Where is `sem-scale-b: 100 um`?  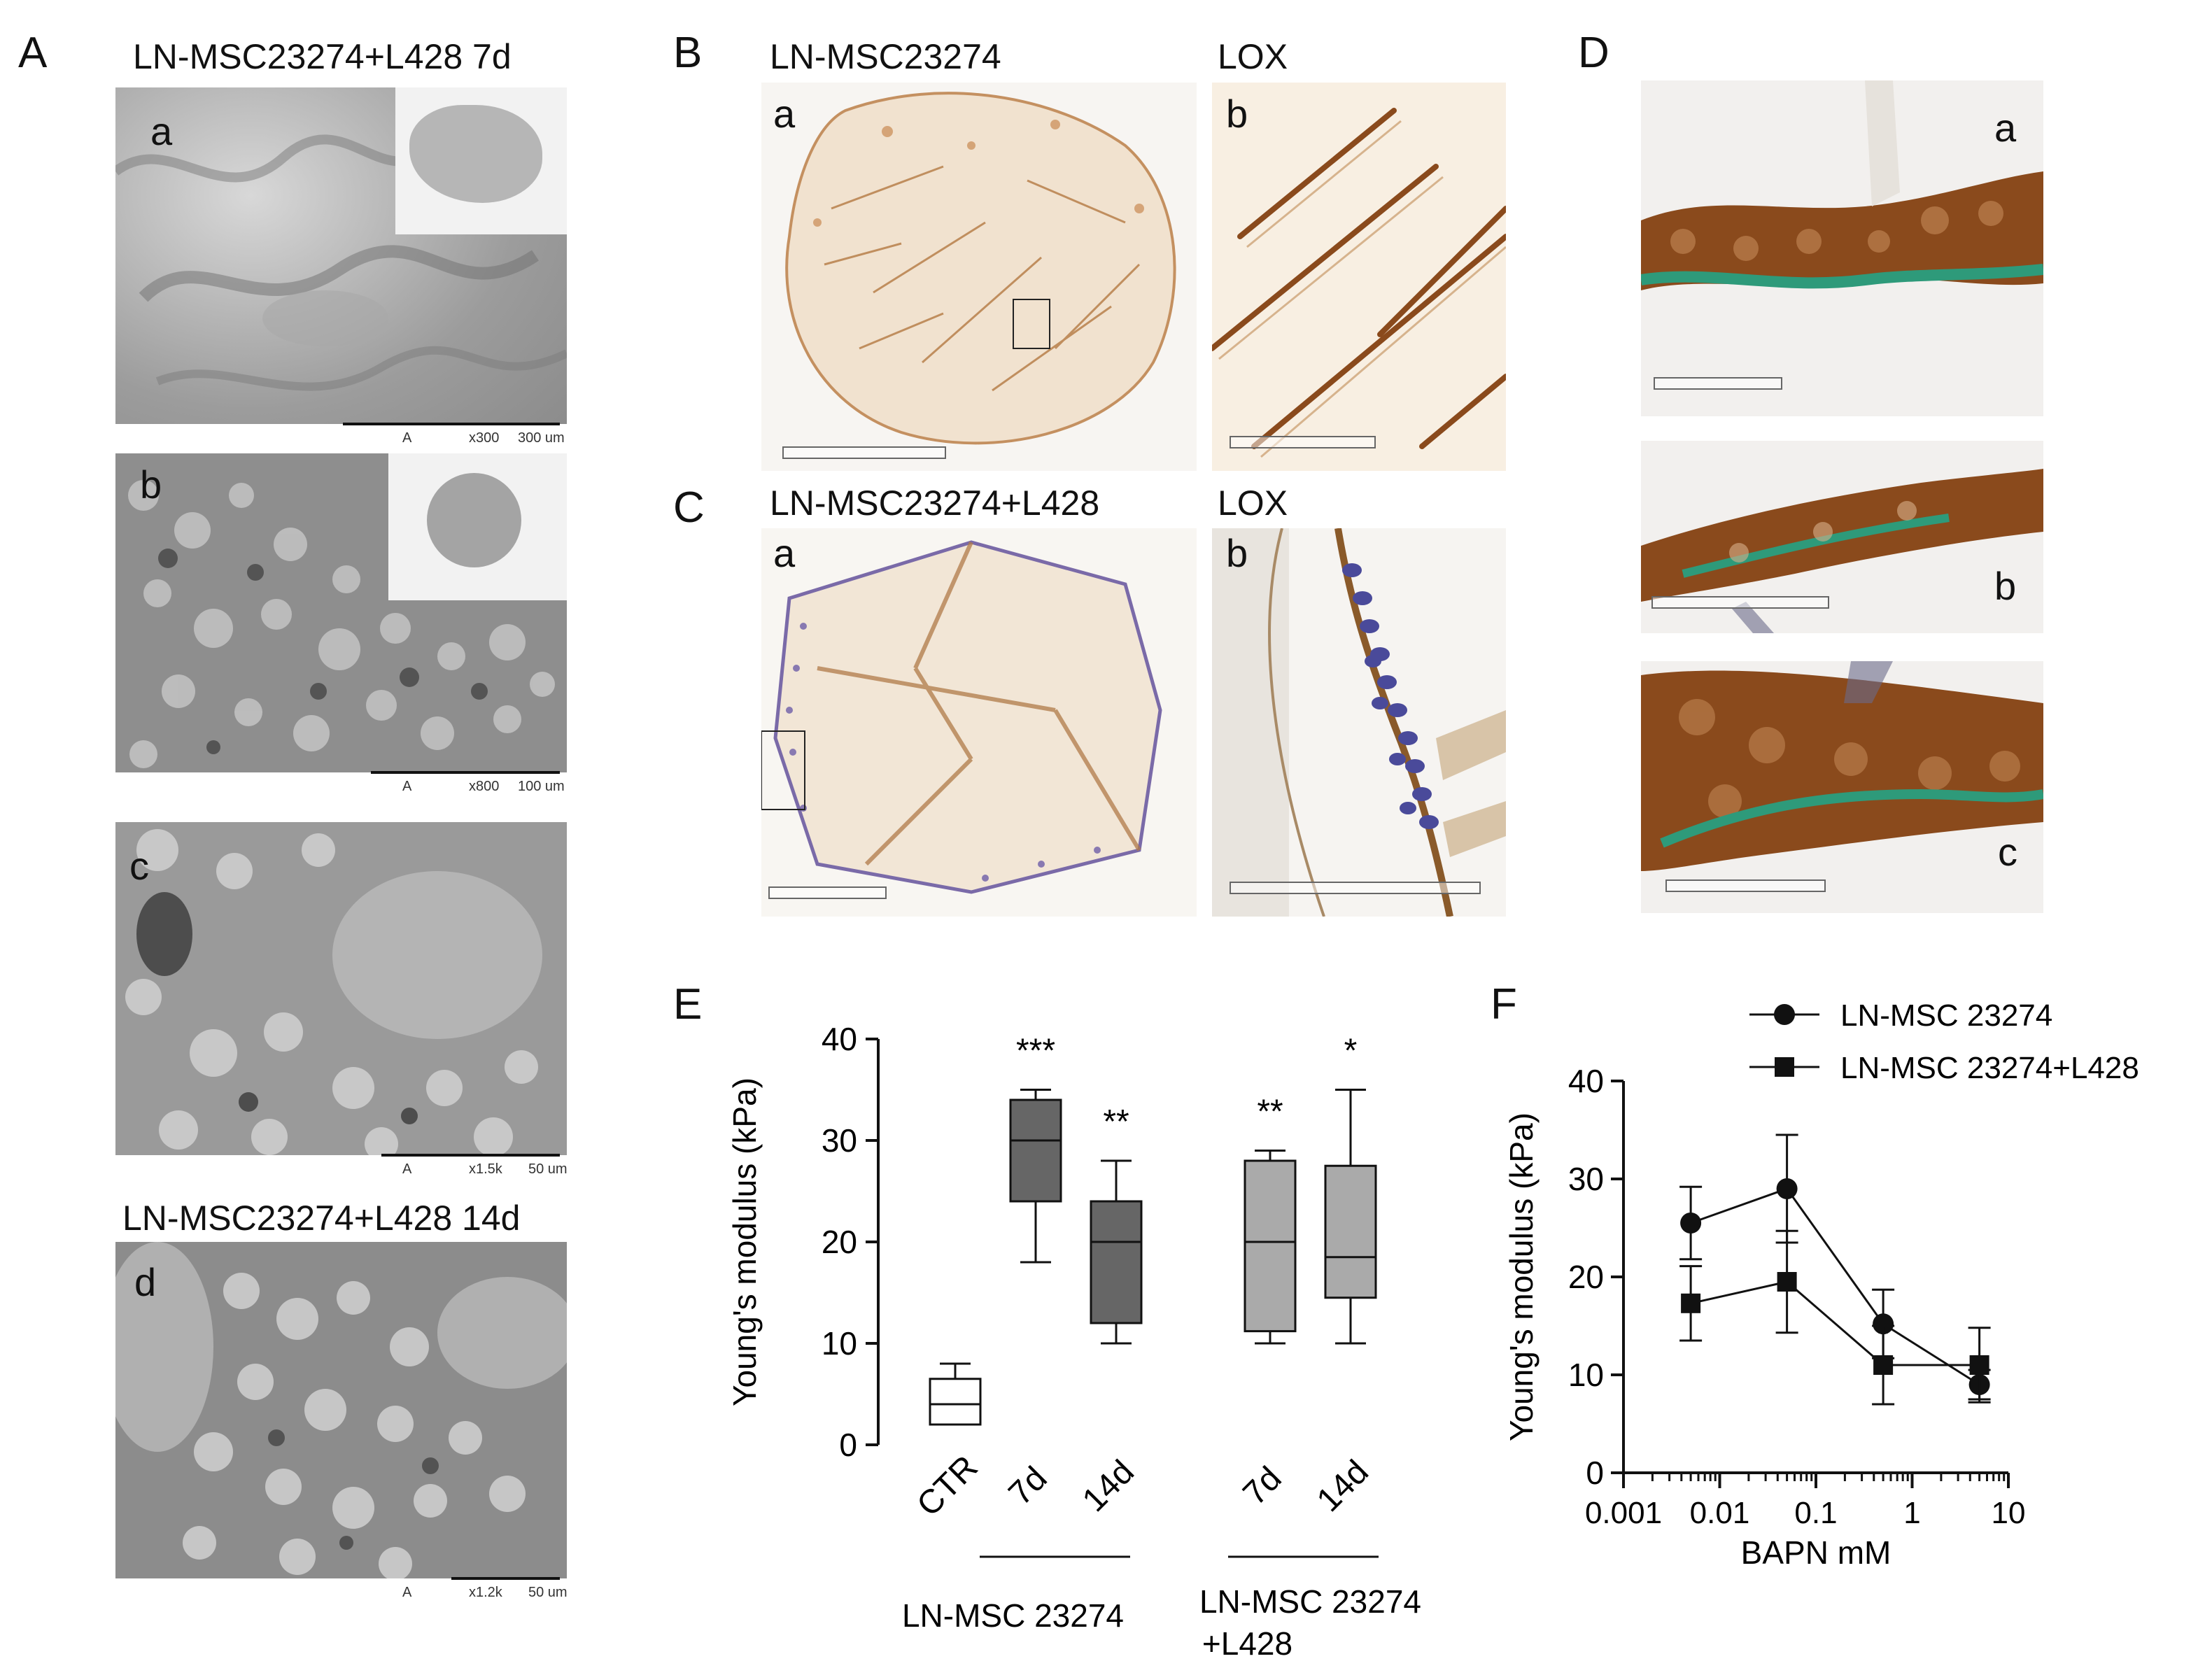
sem-scale-b: 100 um is located at coordinates (541, 786).